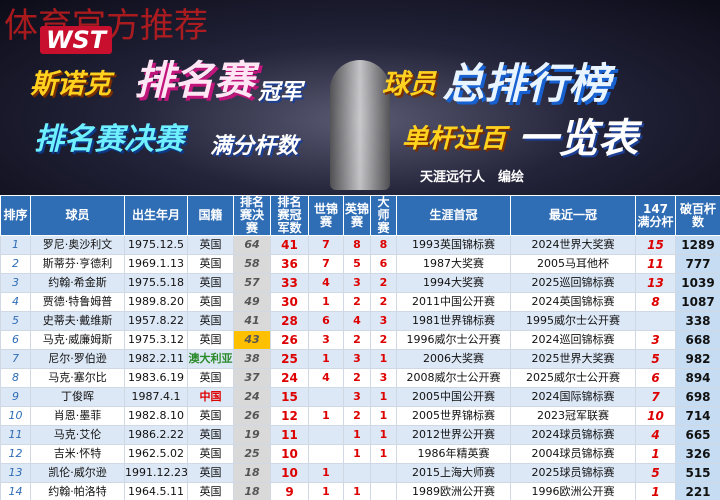  I want to click on column-header: 出生年月, so click(156, 215).